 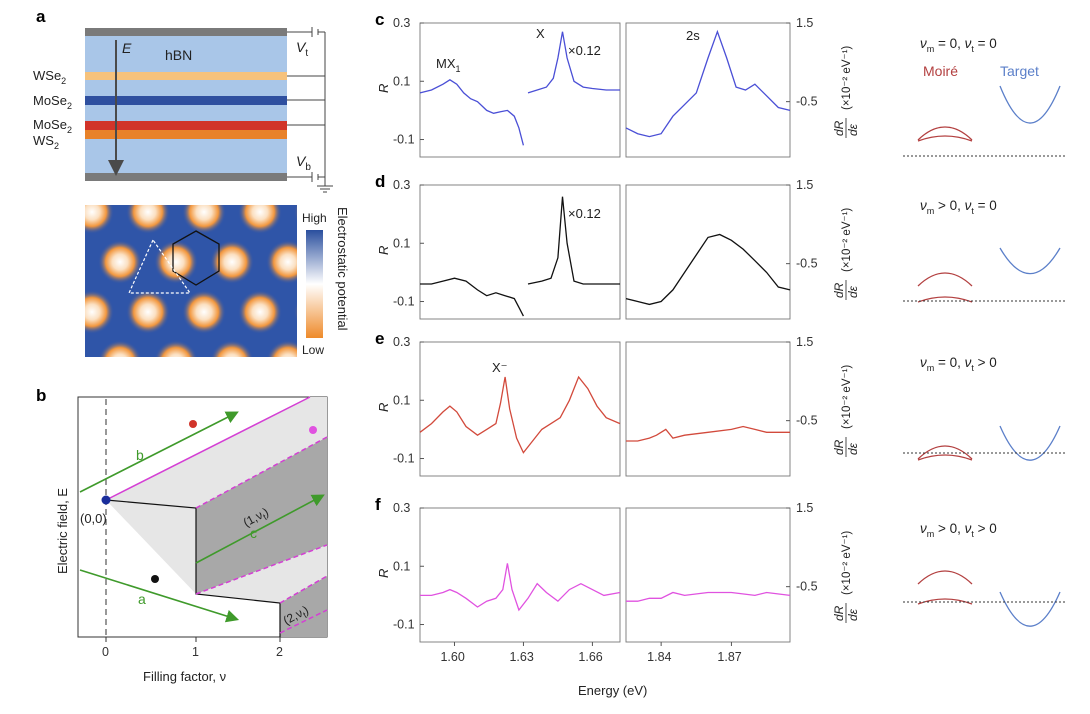 What do you see at coordinates (958, 530) in the screenshot?
I see `cartoon-condition: νm > 0, νt > 0` at bounding box center [958, 530].